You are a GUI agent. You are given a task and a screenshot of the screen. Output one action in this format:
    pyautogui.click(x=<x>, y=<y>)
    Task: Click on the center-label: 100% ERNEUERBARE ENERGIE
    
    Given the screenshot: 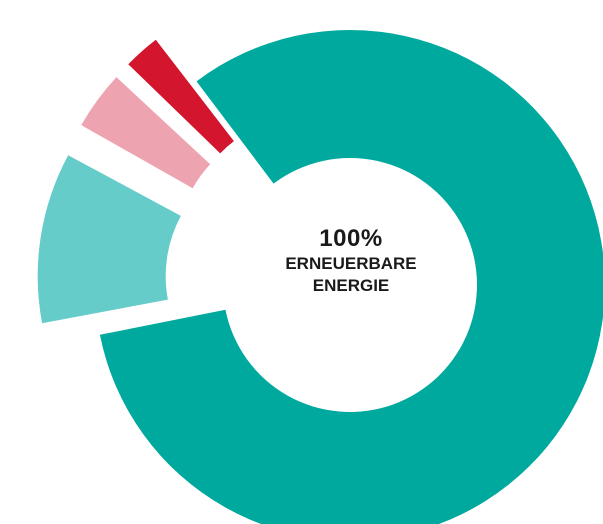 What is the action you would take?
    pyautogui.click(x=351, y=261)
    